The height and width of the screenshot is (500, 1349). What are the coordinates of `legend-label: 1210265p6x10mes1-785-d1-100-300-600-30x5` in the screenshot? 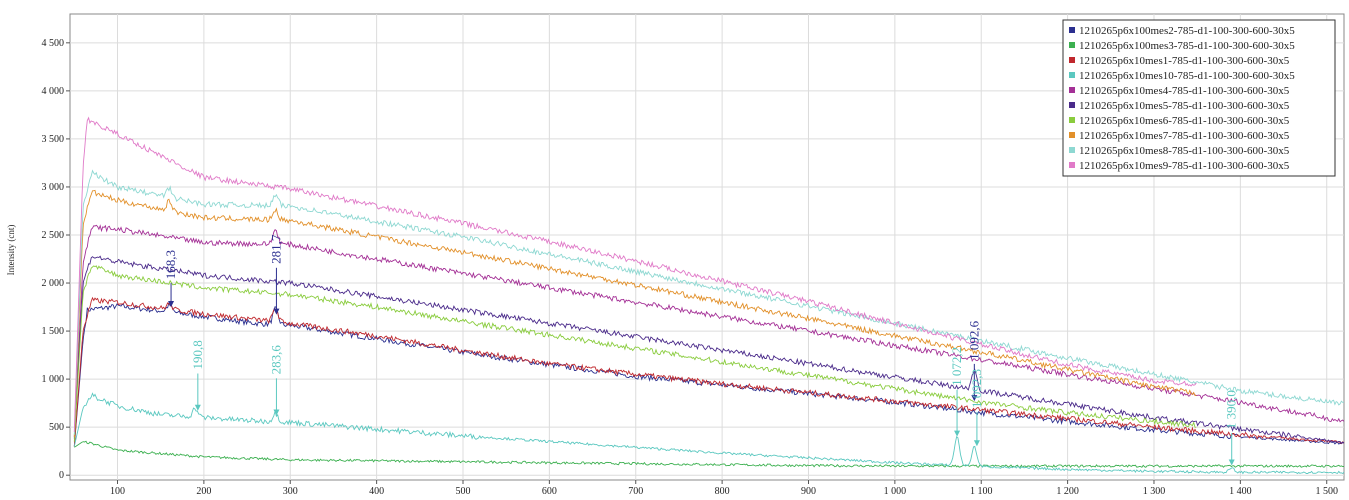 It's located at (1184, 61).